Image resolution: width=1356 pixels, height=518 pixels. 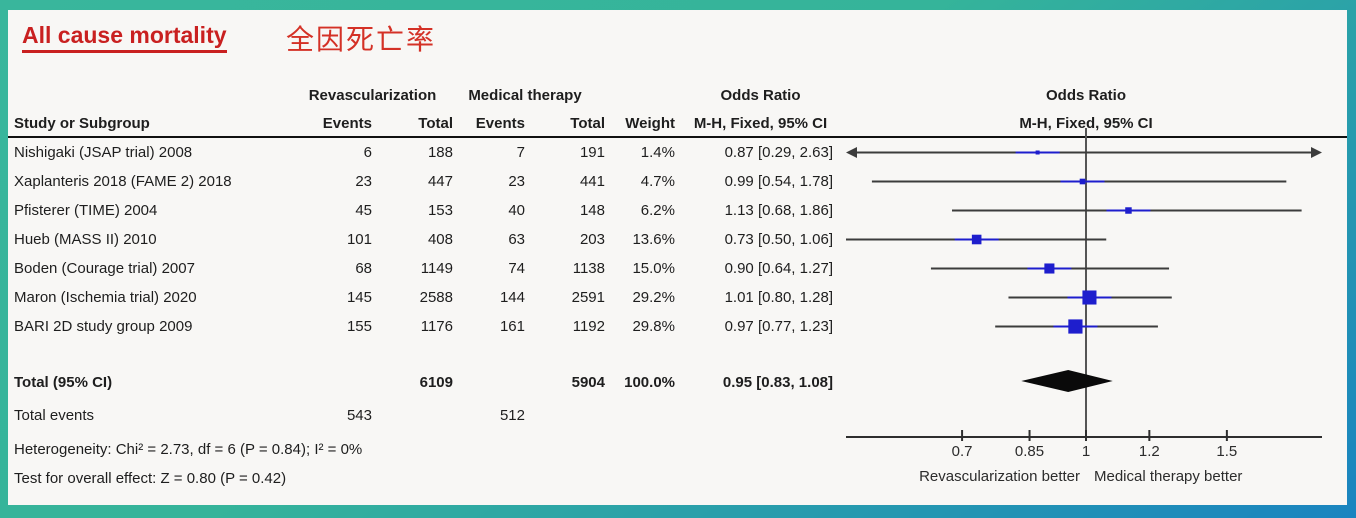 I want to click on axis-tick-label: 0.85, so click(x=1029, y=451).